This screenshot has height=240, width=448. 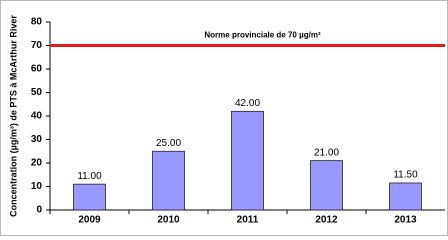 What do you see at coordinates (168, 220) in the screenshot?
I see `x-tick-label: 2010` at bounding box center [168, 220].